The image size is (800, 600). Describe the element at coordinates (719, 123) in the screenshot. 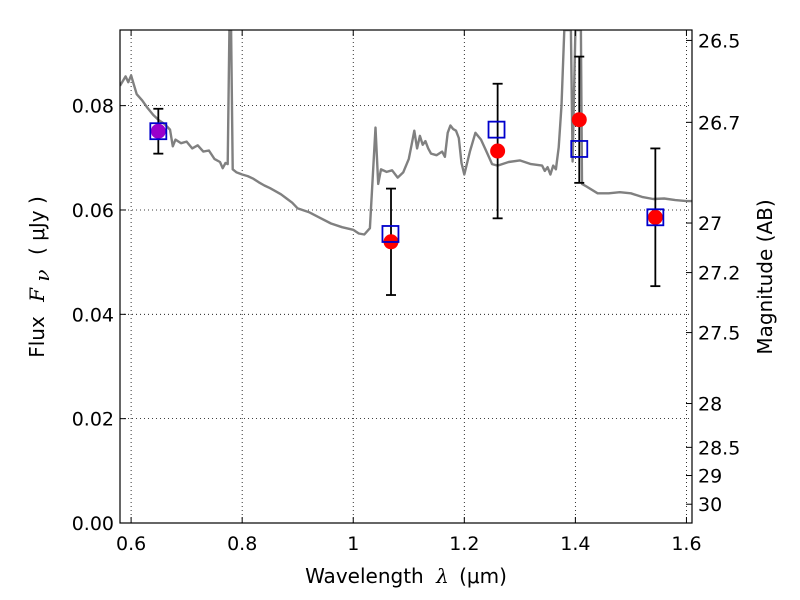

I see `y2-tick-label: 26.7` at that location.